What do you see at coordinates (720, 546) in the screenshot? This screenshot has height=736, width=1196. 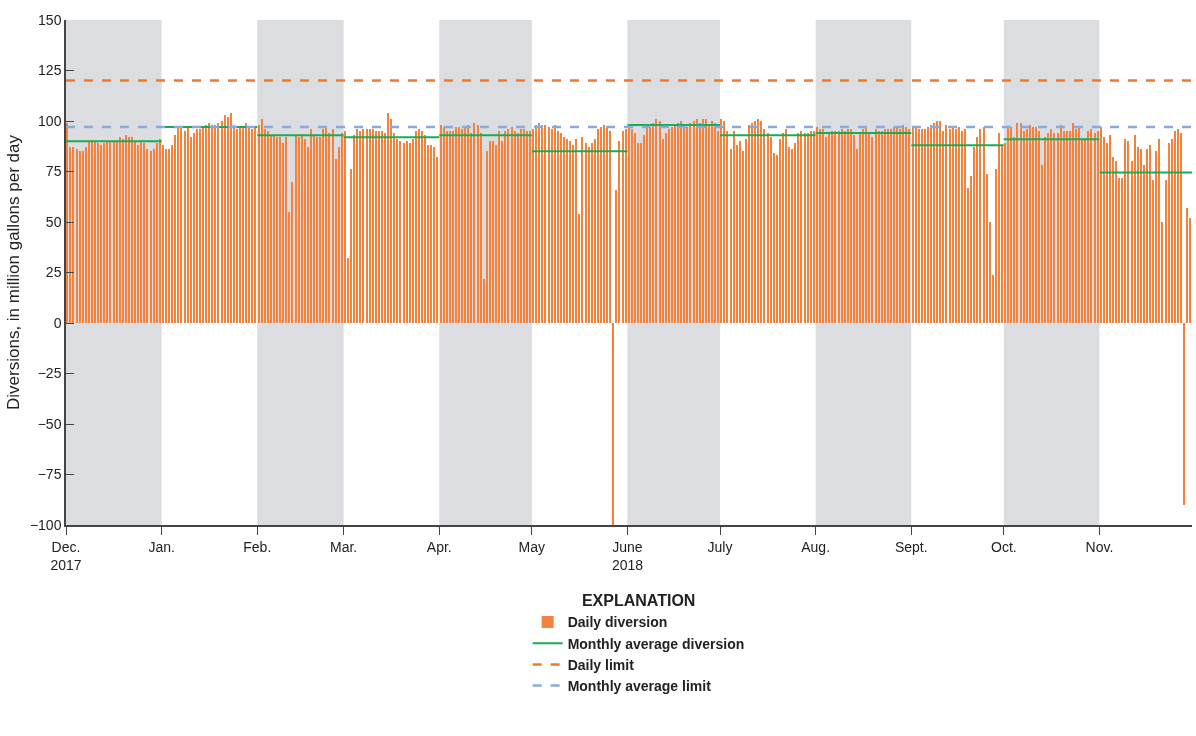 I see `x-tick-label: July` at bounding box center [720, 546].